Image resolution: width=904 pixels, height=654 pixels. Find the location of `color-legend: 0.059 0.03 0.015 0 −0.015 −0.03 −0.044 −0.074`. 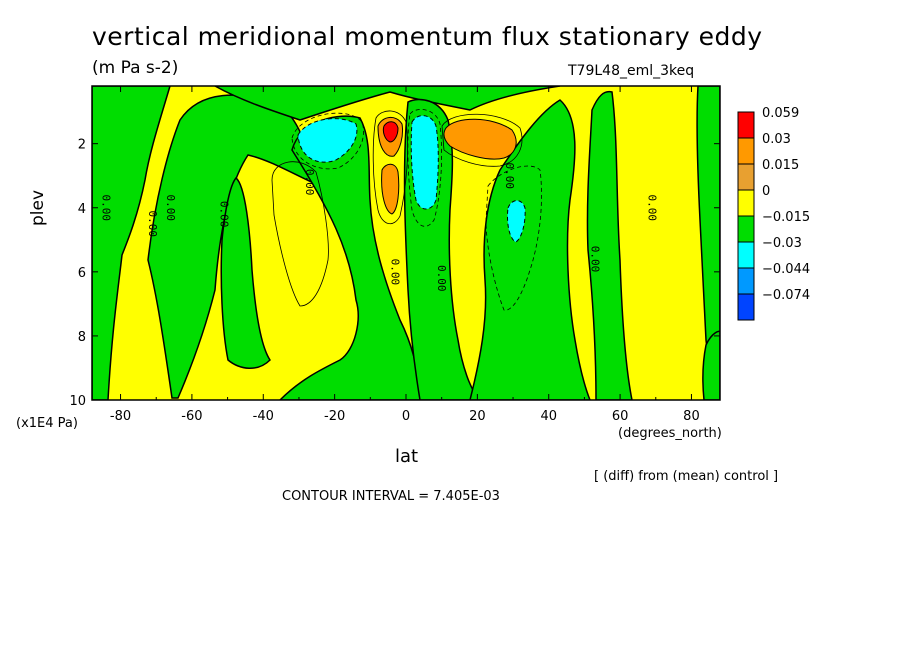

color-legend: 0.059 0.03 0.015 0 −0.015 −0.03 −0.044 −0.074 is located at coordinates (773, 213).